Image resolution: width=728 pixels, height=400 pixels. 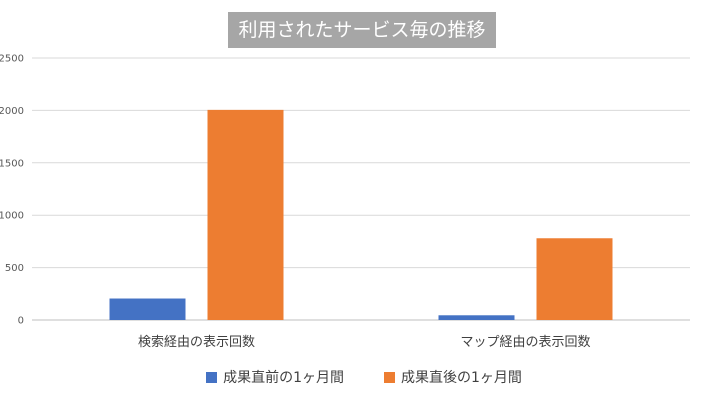 What do you see at coordinates (461, 378) in the screenshot?
I see `legend-label-after: 成果直後の1ヶ月間` at bounding box center [461, 378].